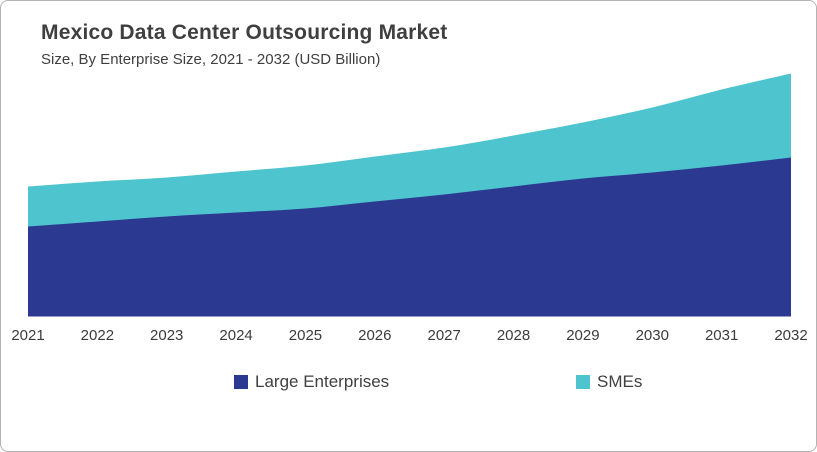 The width and height of the screenshot is (817, 452). I want to click on legend-label: Large Enterprises, so click(322, 381).